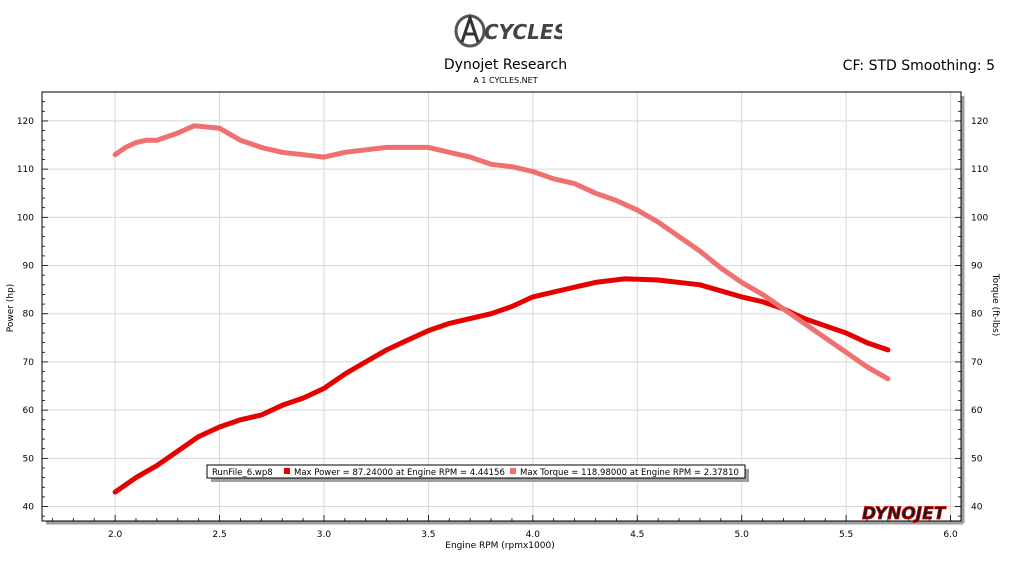  I want to click on x-tick-label: 6.0, so click(950, 535).